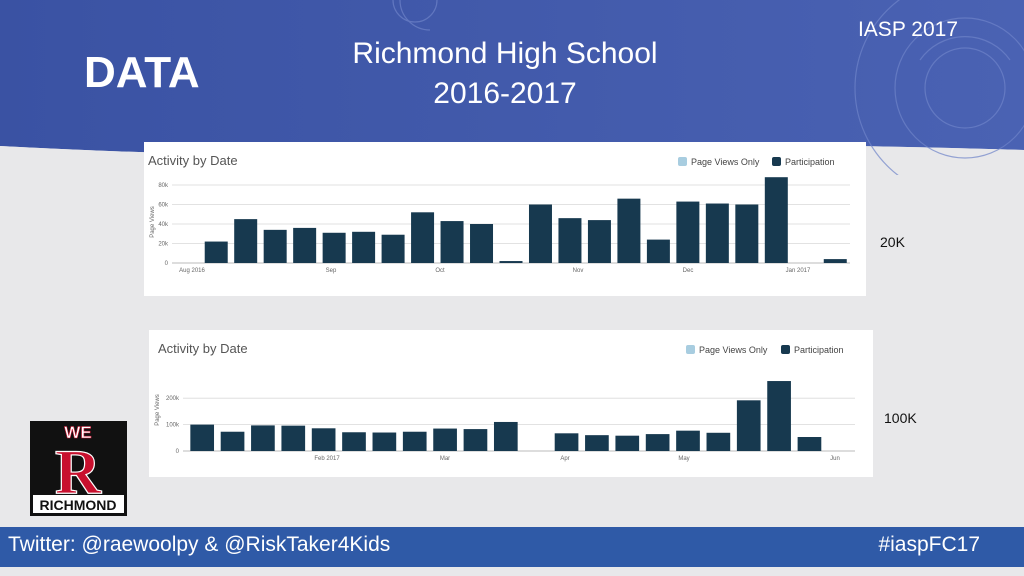 Image resolution: width=1024 pixels, height=576 pixels. I want to click on fall-legend-page-views: Page Views Only, so click(725, 162).